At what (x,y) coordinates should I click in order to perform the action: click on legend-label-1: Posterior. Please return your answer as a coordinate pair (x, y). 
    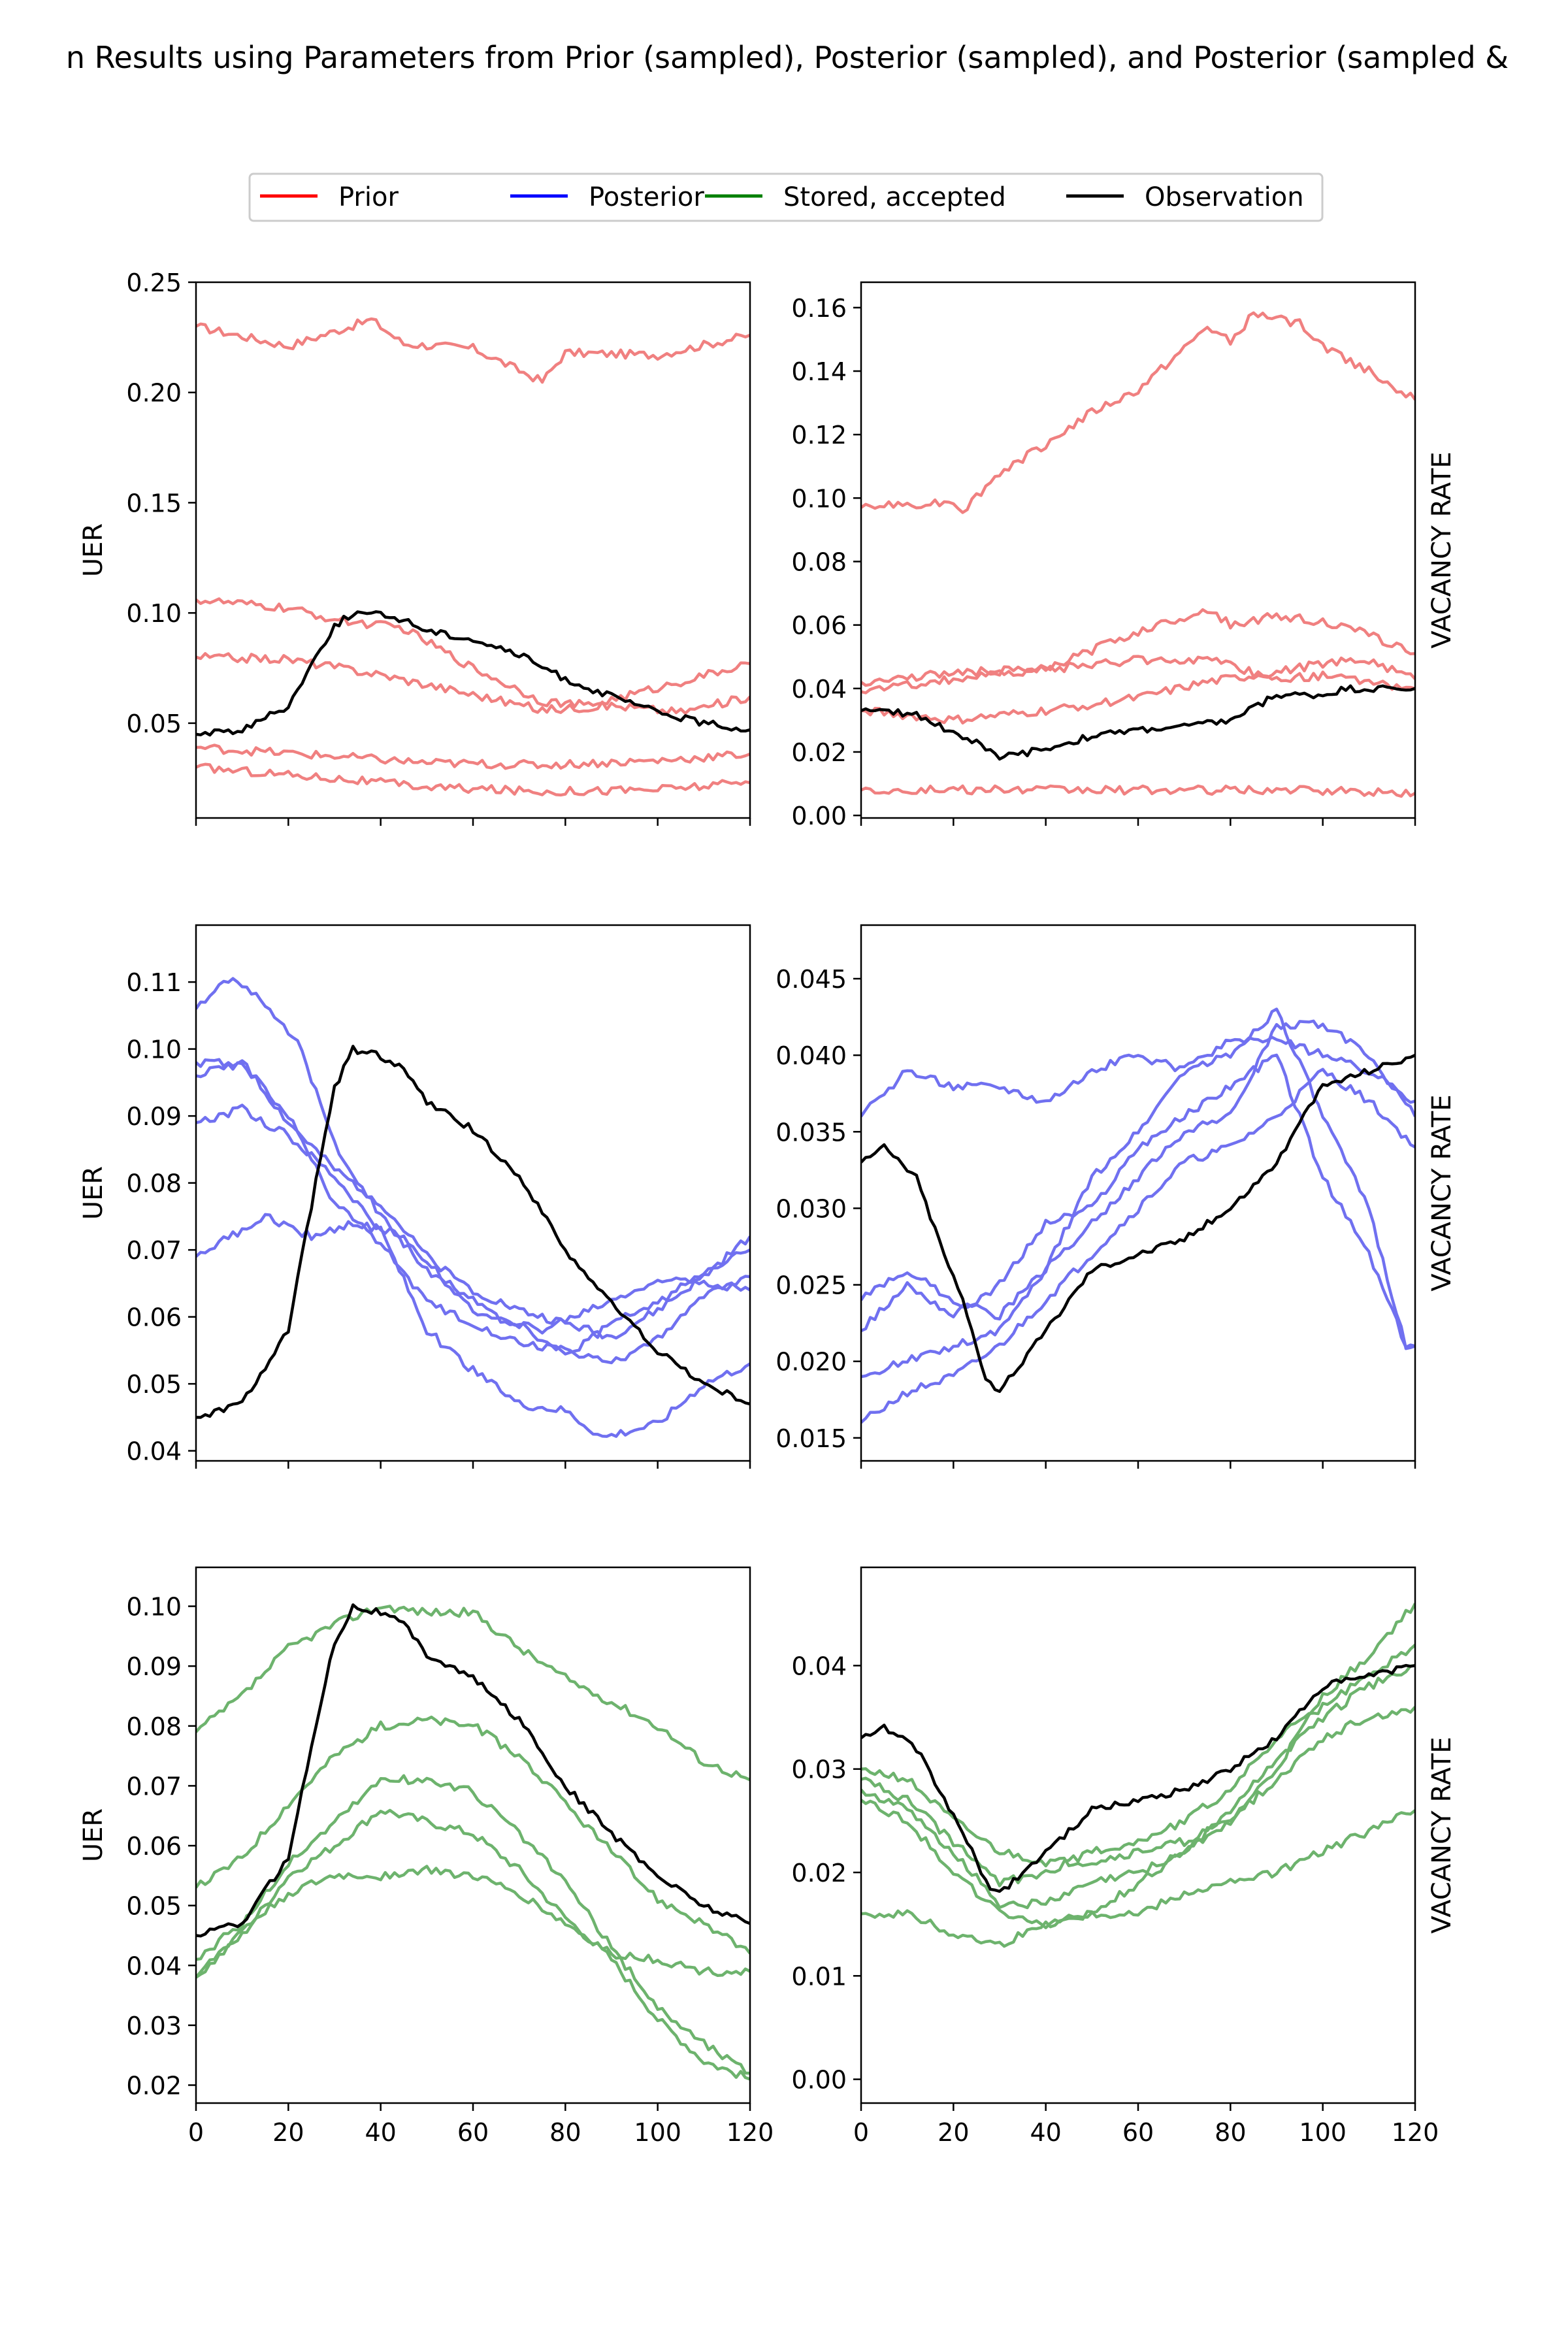
    Looking at the image, I should click on (646, 197).